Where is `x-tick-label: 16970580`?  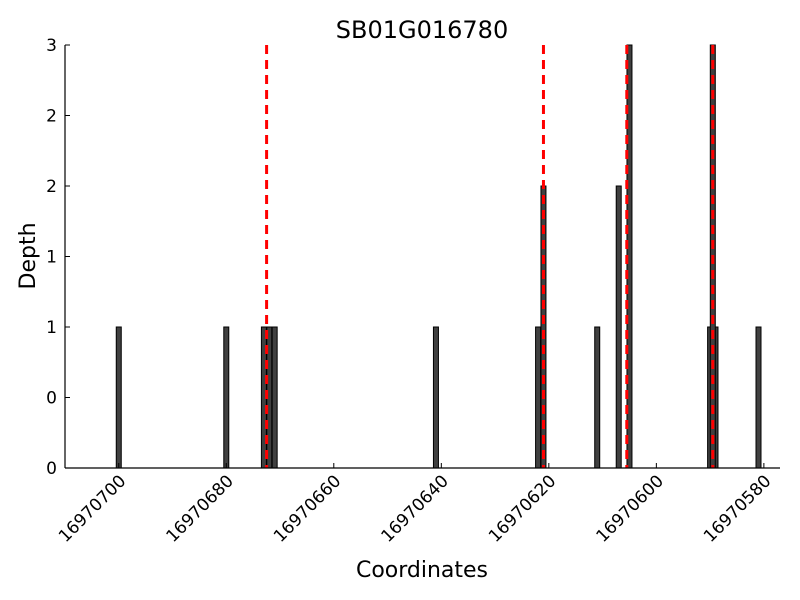
x-tick-label: 16970580 is located at coordinates (737, 508).